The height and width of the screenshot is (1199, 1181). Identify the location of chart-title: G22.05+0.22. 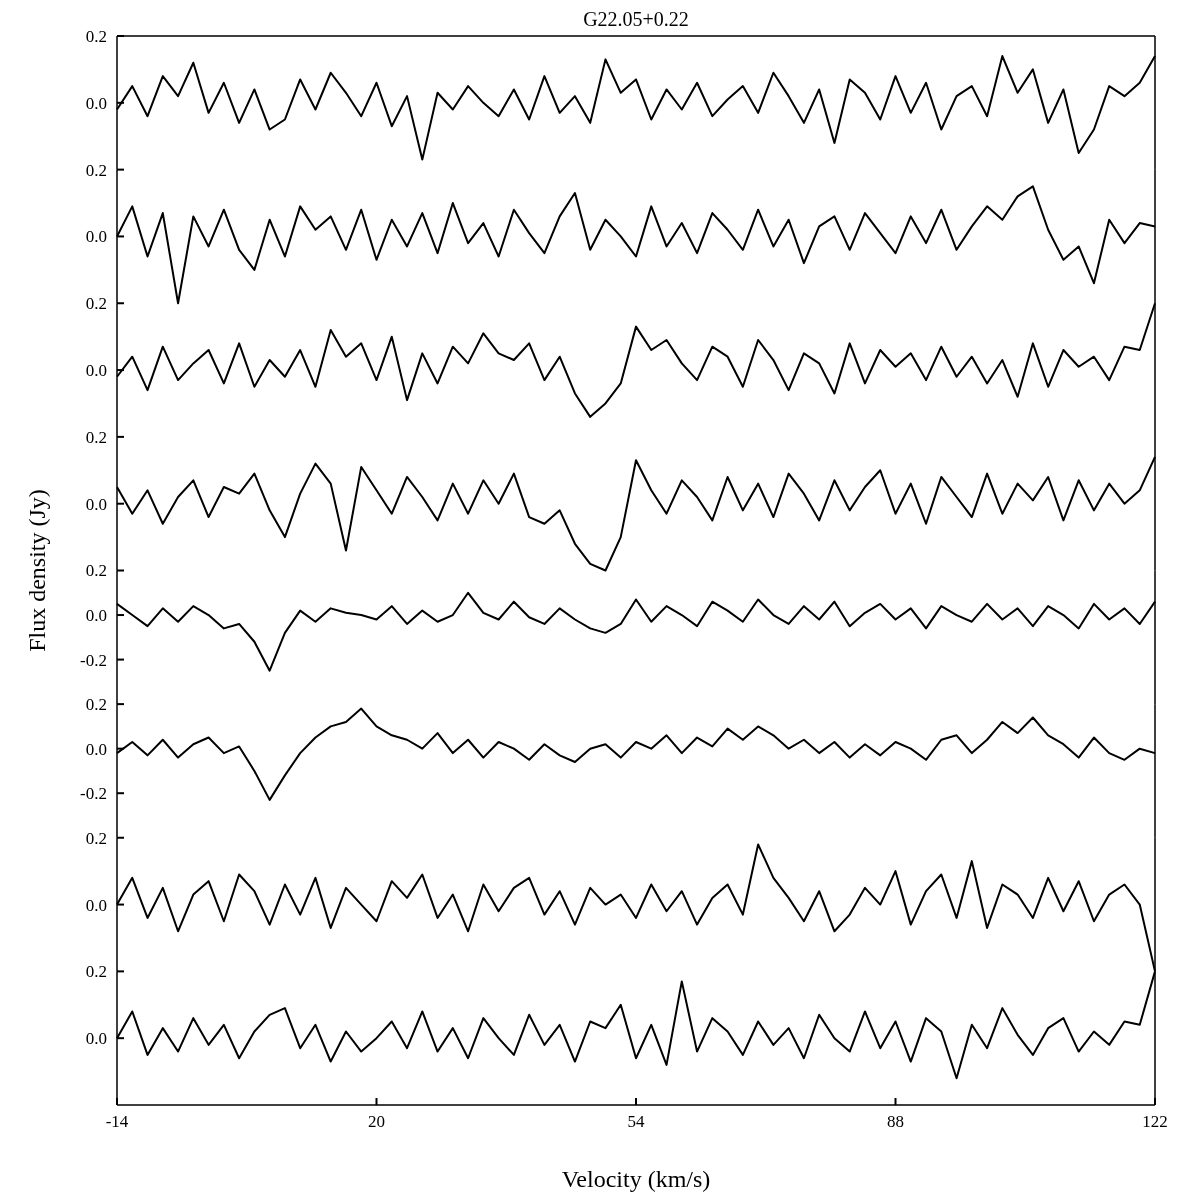
(636, 19).